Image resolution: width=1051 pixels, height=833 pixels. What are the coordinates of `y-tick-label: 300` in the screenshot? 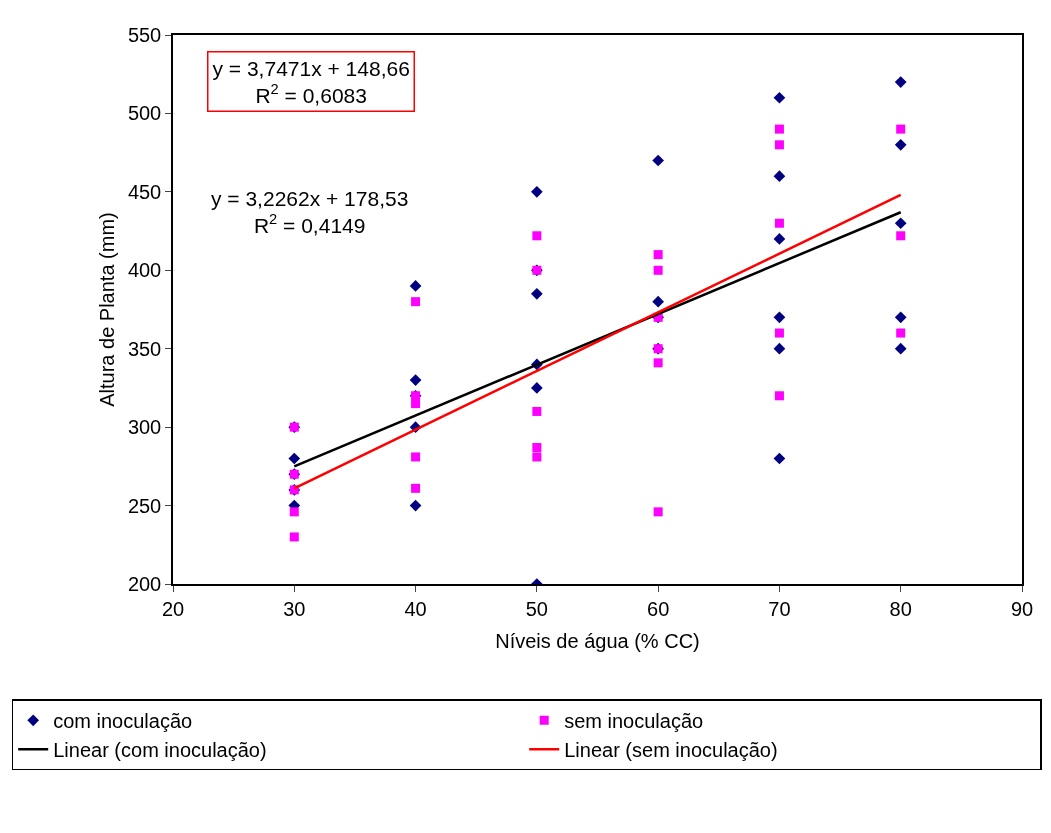 It's located at (144, 427).